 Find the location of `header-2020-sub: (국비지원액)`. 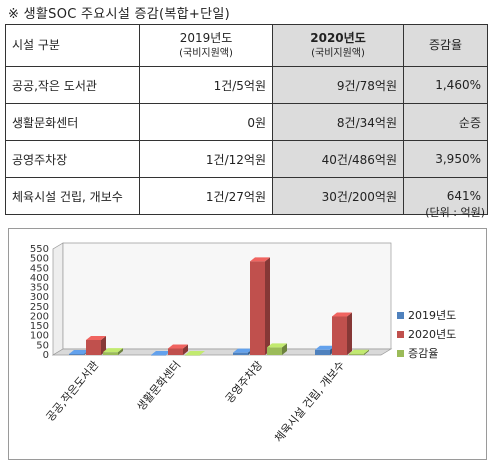

header-2020-sub: (국비지원액) is located at coordinates (338, 53).